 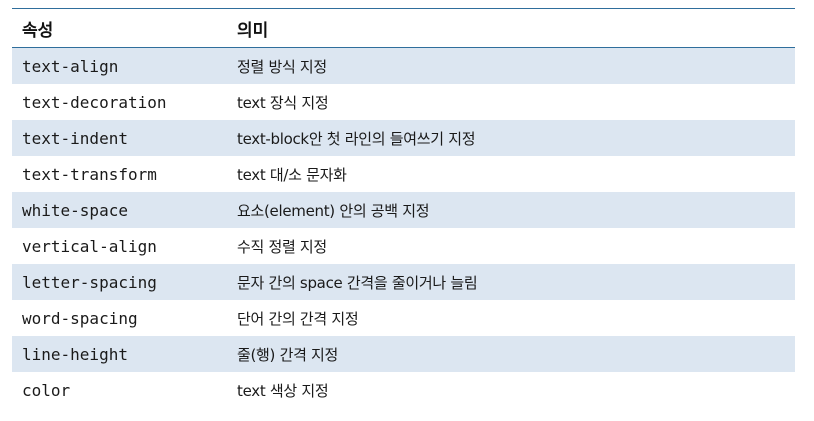 What do you see at coordinates (511, 28) in the screenshot?
I see `header-meaning: 의미` at bounding box center [511, 28].